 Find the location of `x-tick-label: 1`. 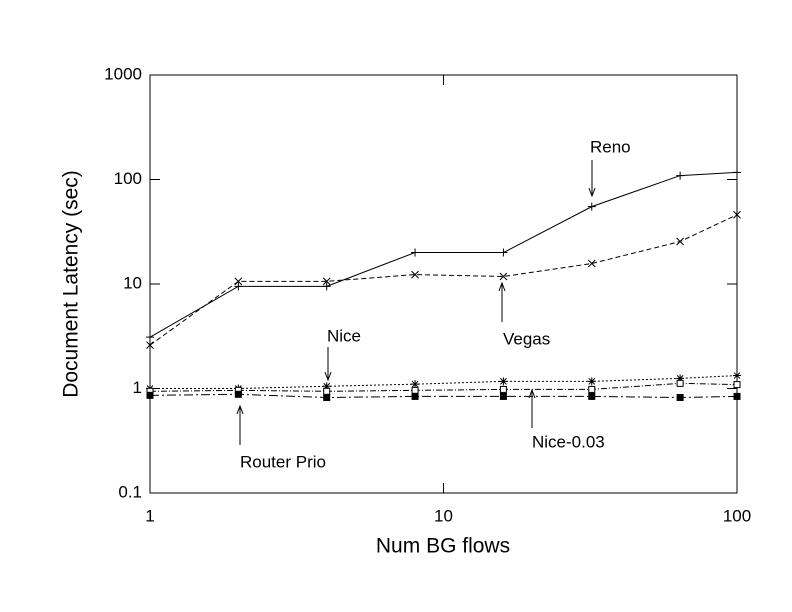

x-tick-label: 1 is located at coordinates (149, 515).